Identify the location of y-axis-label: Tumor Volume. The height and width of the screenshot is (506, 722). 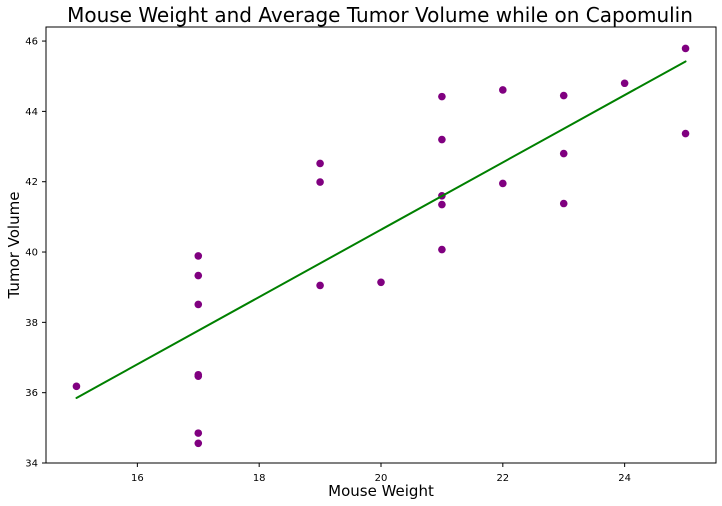
(14, 246).